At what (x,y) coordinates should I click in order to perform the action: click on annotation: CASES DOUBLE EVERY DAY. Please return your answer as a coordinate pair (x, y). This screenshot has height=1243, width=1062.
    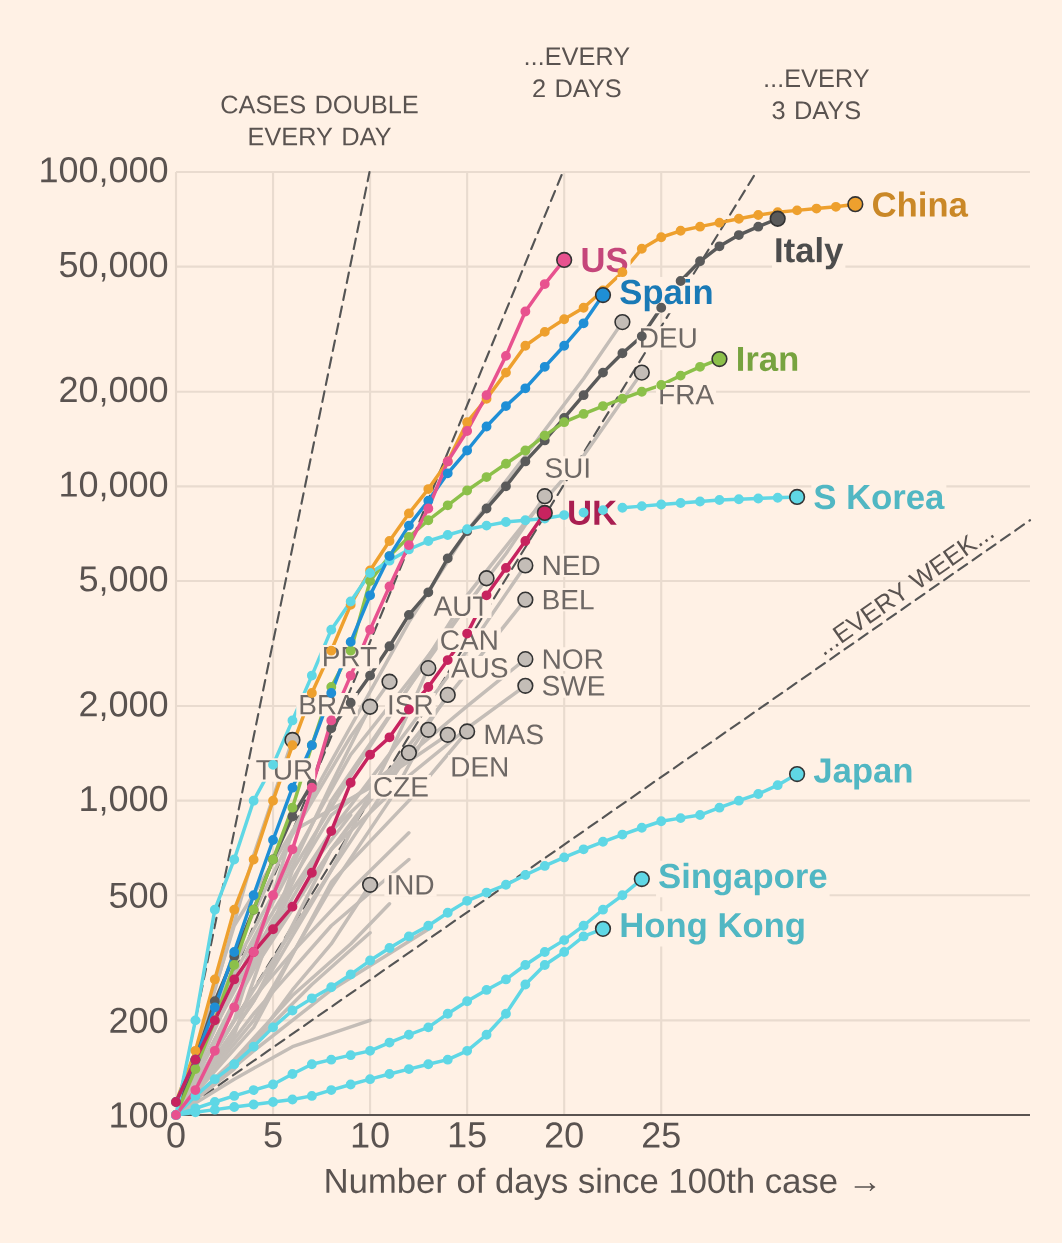
    Looking at the image, I should click on (319, 120).